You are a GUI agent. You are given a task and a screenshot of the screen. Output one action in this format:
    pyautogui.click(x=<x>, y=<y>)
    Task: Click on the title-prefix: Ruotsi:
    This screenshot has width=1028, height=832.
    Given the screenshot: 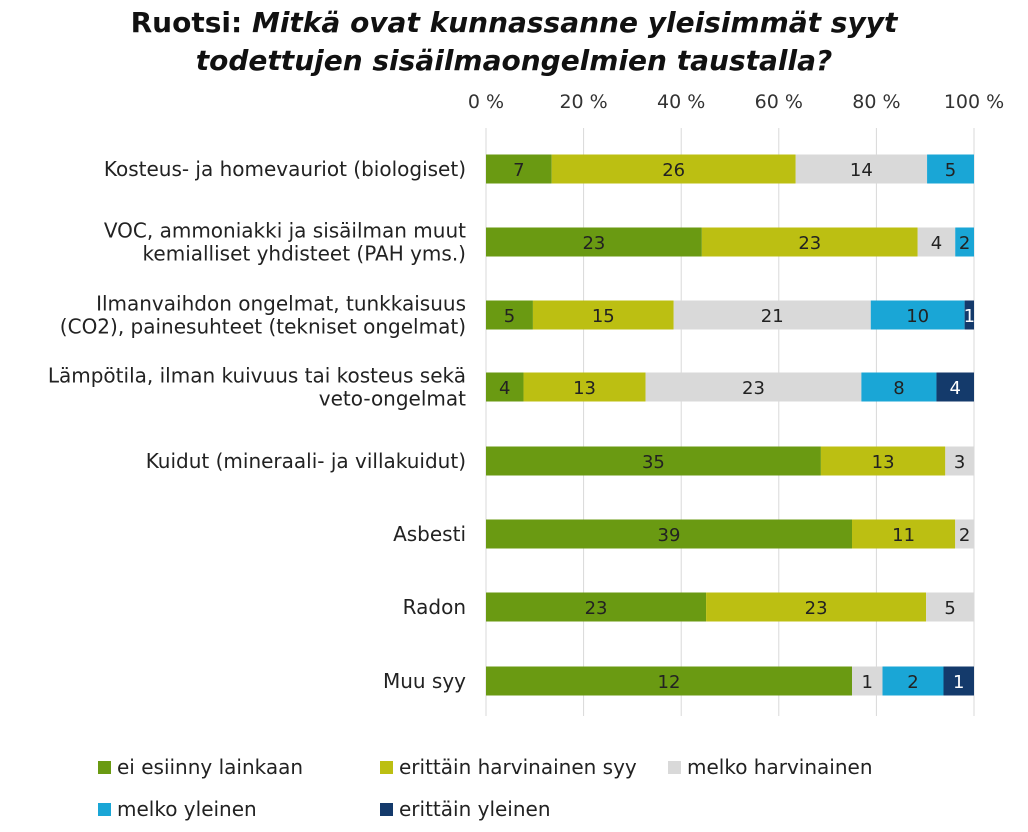 What is the action you would take?
    pyautogui.click(x=191, y=22)
    